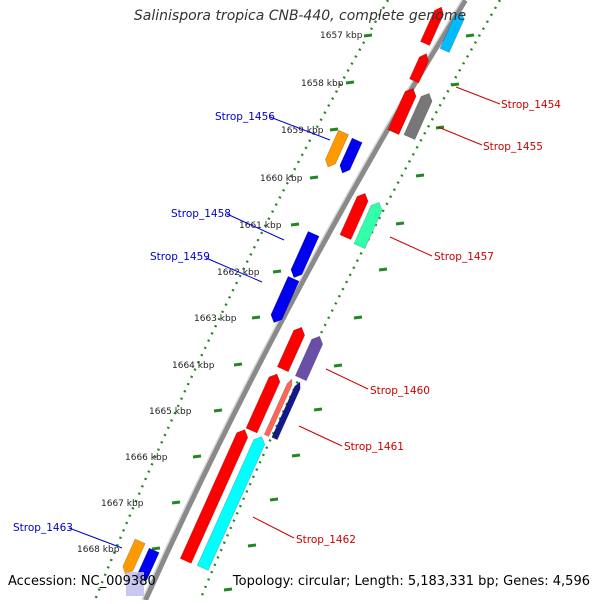 The width and height of the screenshot is (600, 604). I want to click on ruler-tick-label: 1660 kbp, so click(281, 179).